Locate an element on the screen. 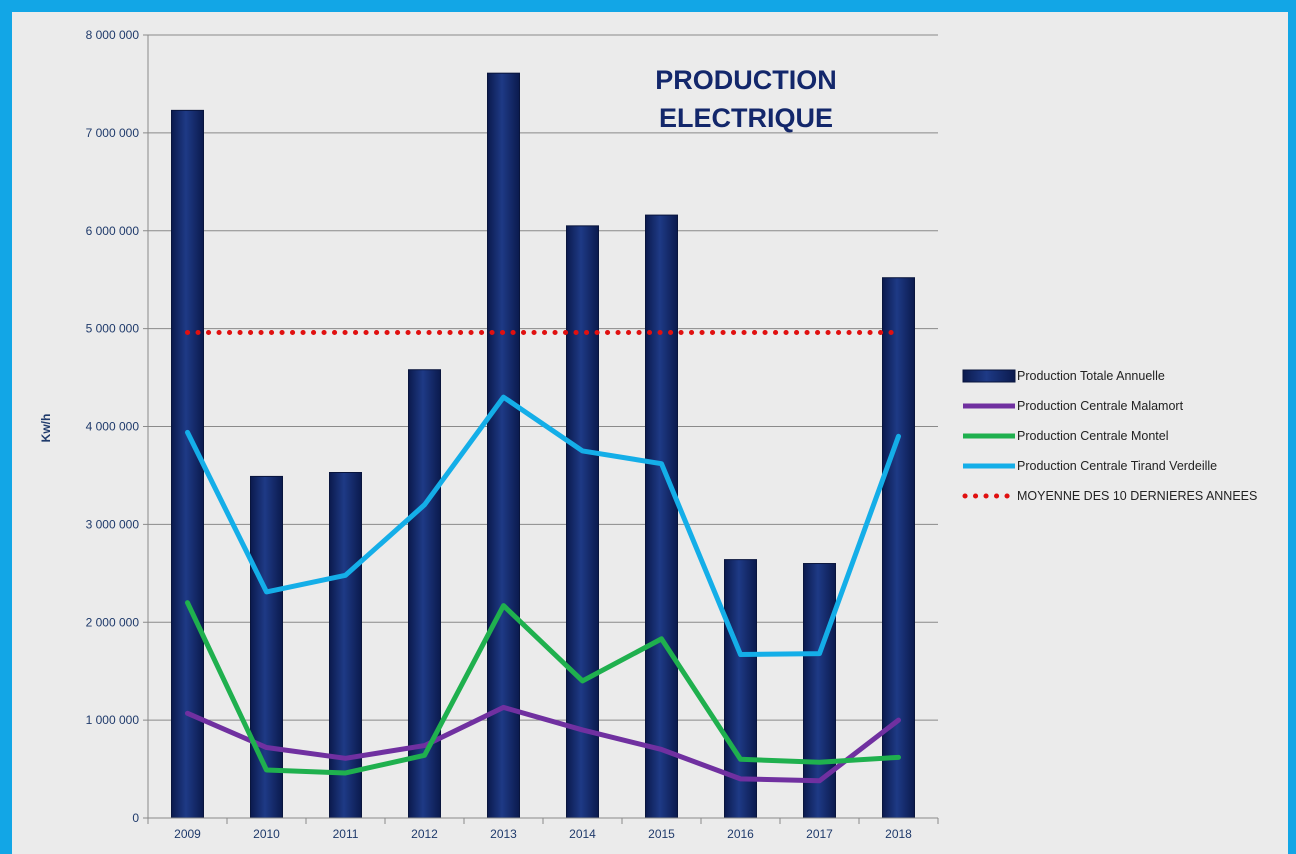  x-tick-label: 2012 is located at coordinates (424, 834).